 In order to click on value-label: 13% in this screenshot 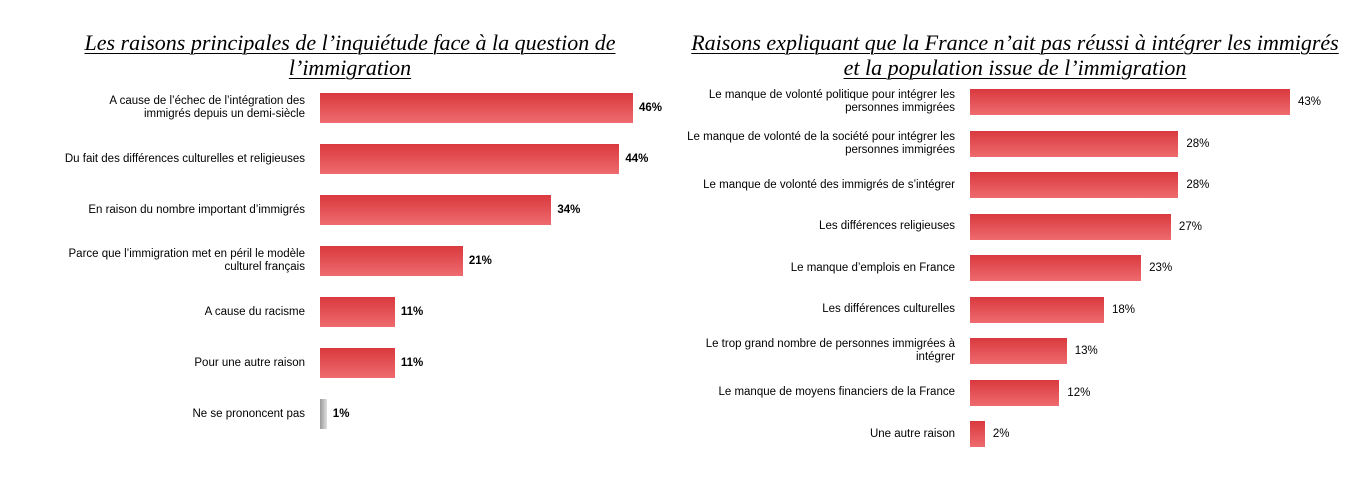, I will do `click(1086, 351)`.